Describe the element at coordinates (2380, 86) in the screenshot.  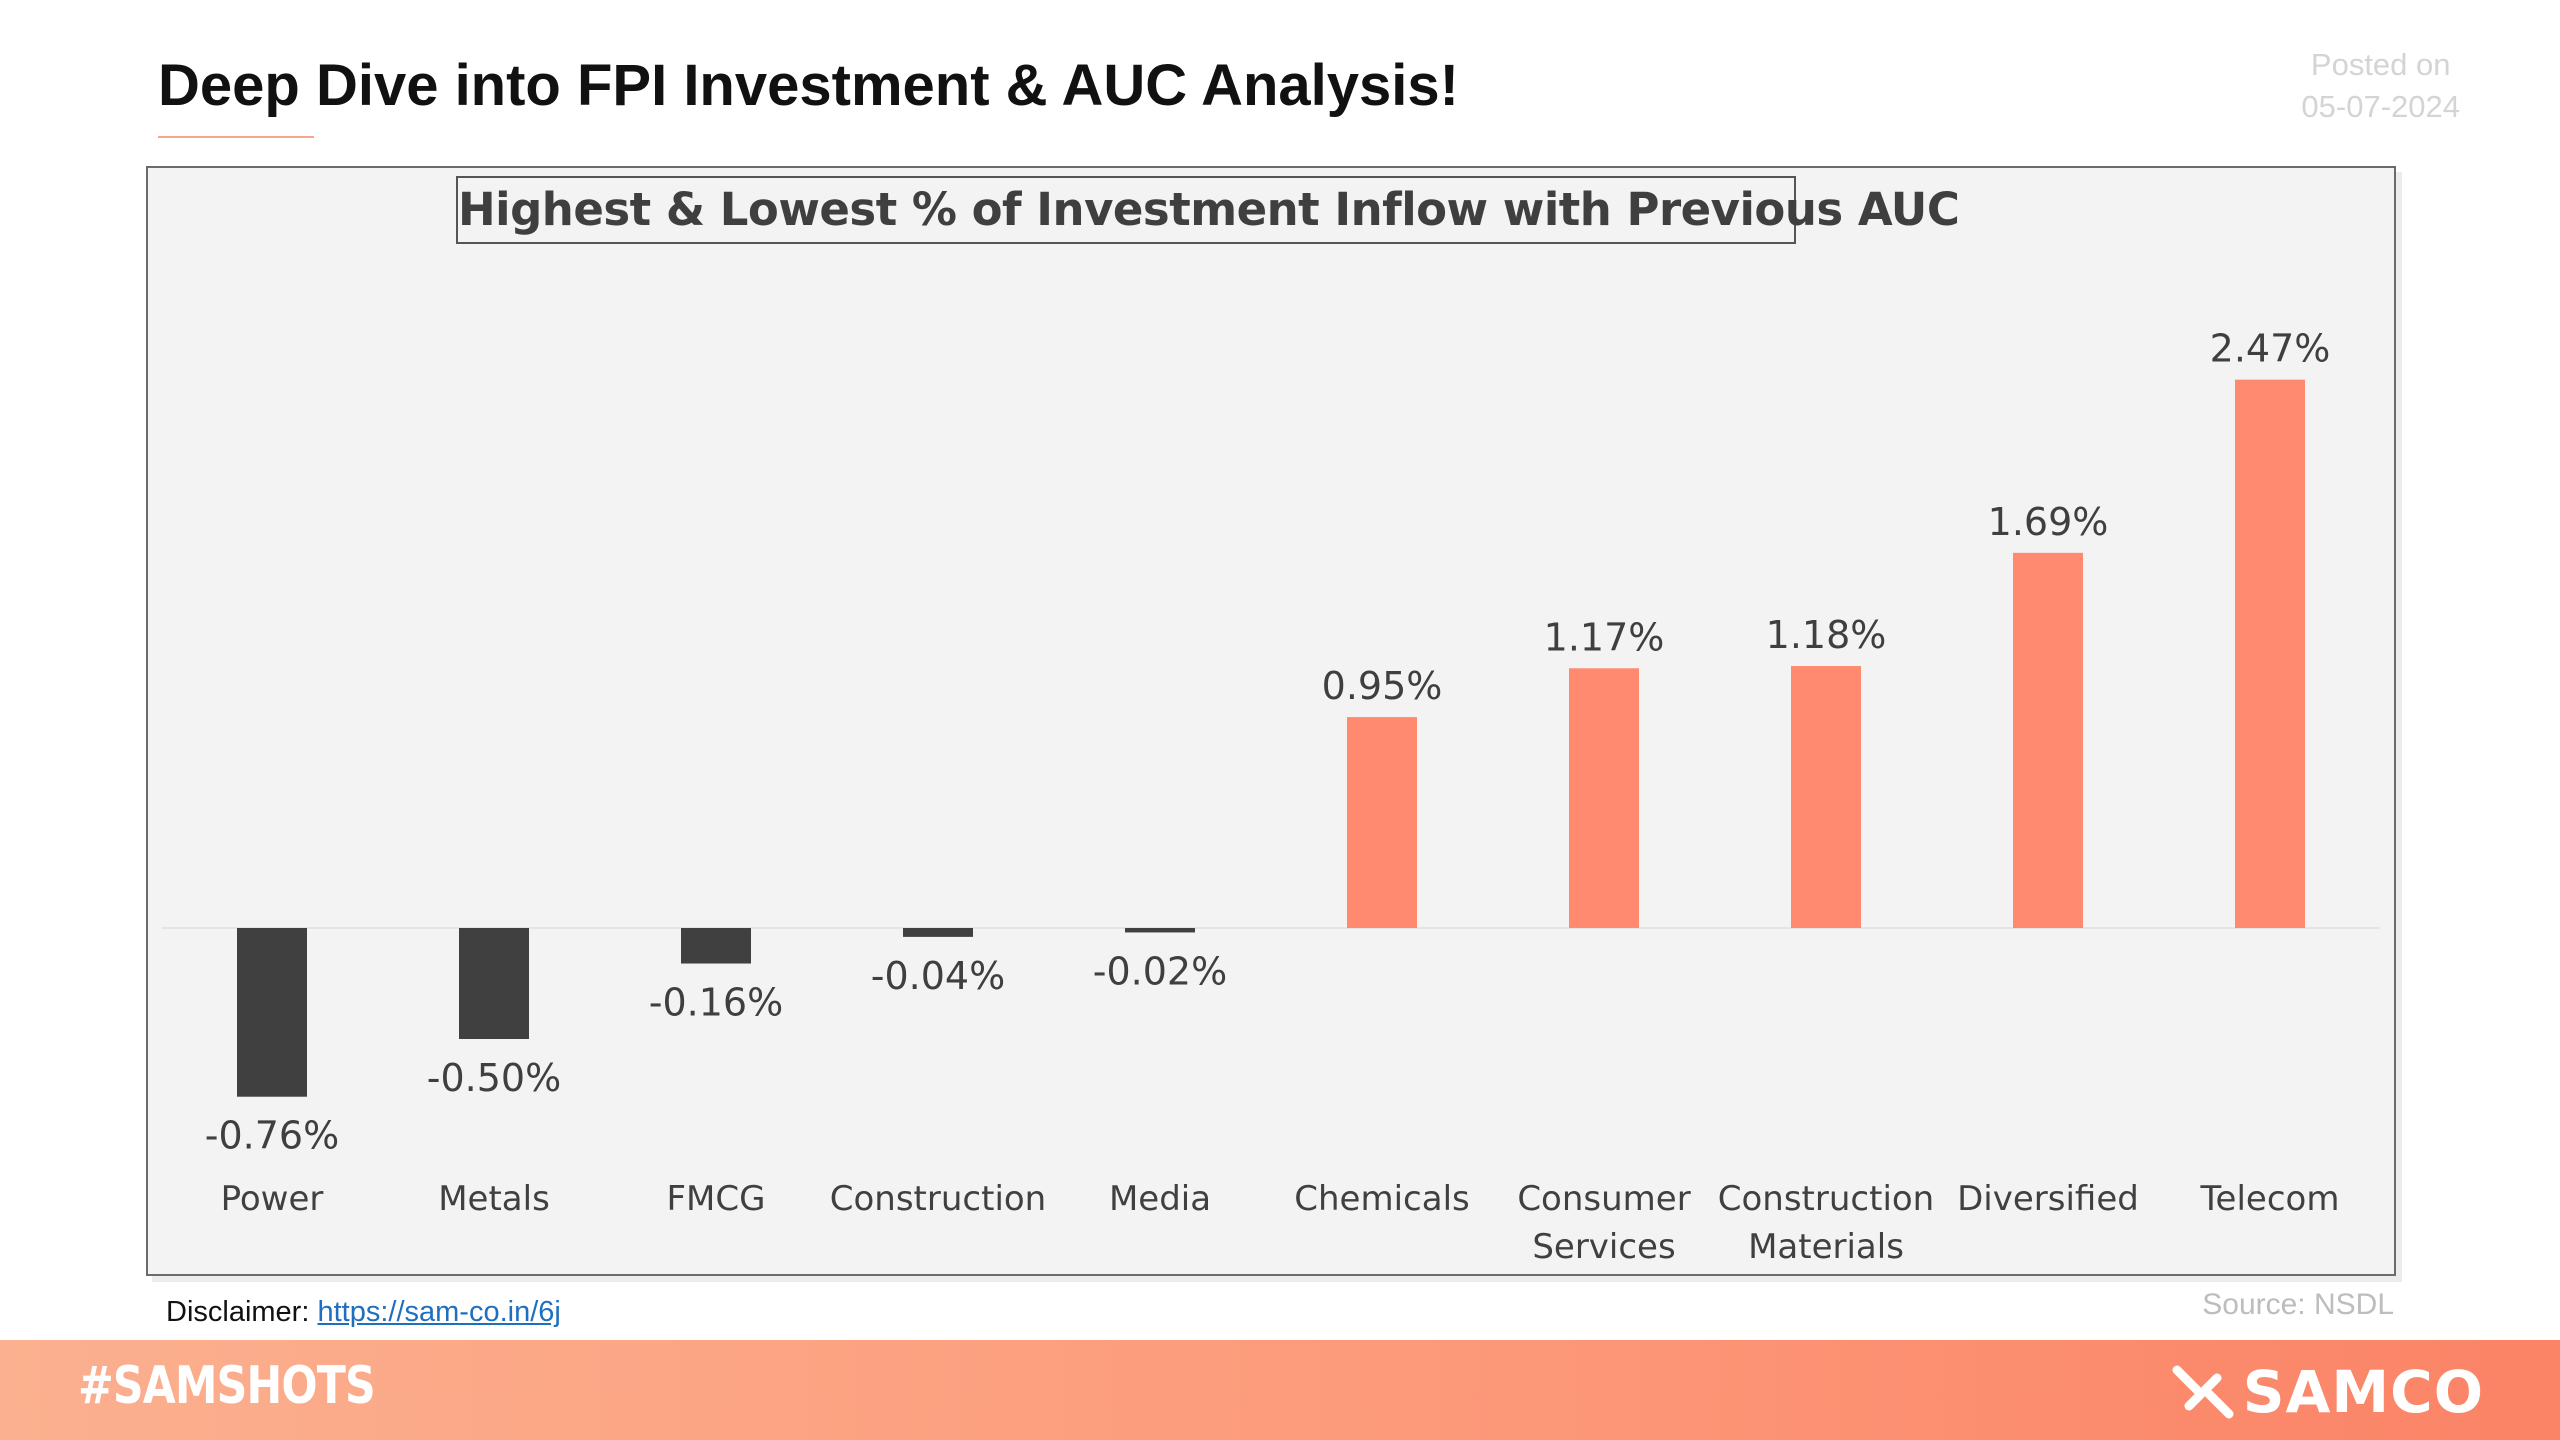
I see `posted-info: Posted on 05-07-2024` at that location.